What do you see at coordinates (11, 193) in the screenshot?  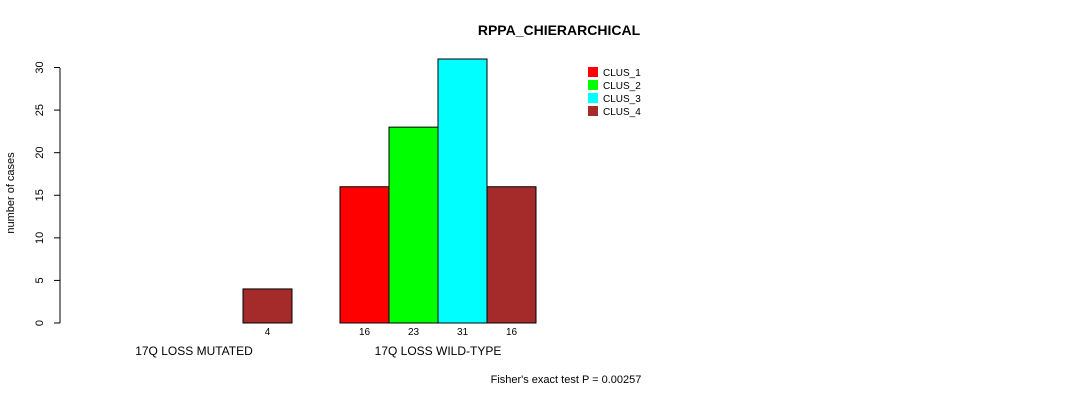 I see `y-axis-label: number of cases` at bounding box center [11, 193].